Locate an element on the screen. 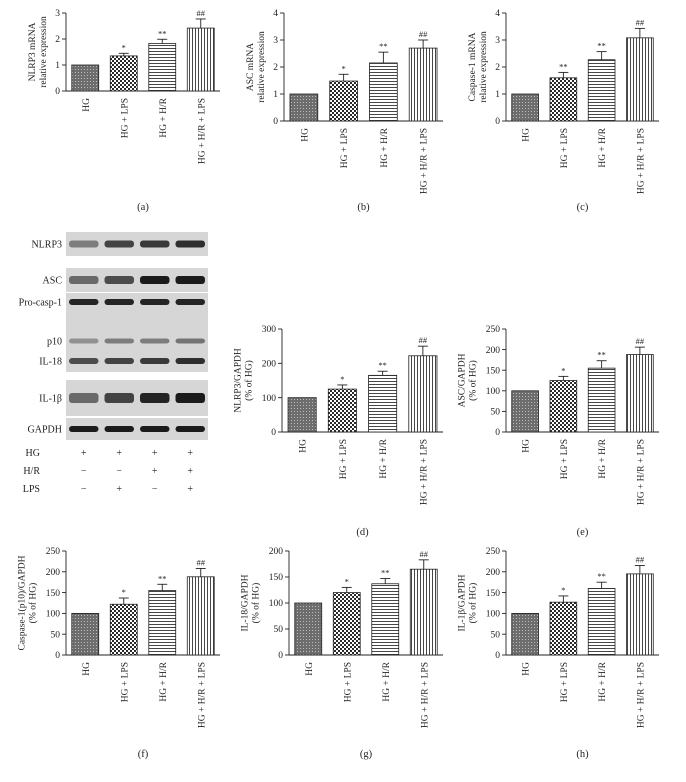 This screenshot has width=686, height=782. y-axis-label: Caspase-1 mRNA is located at coordinates (473, 66).